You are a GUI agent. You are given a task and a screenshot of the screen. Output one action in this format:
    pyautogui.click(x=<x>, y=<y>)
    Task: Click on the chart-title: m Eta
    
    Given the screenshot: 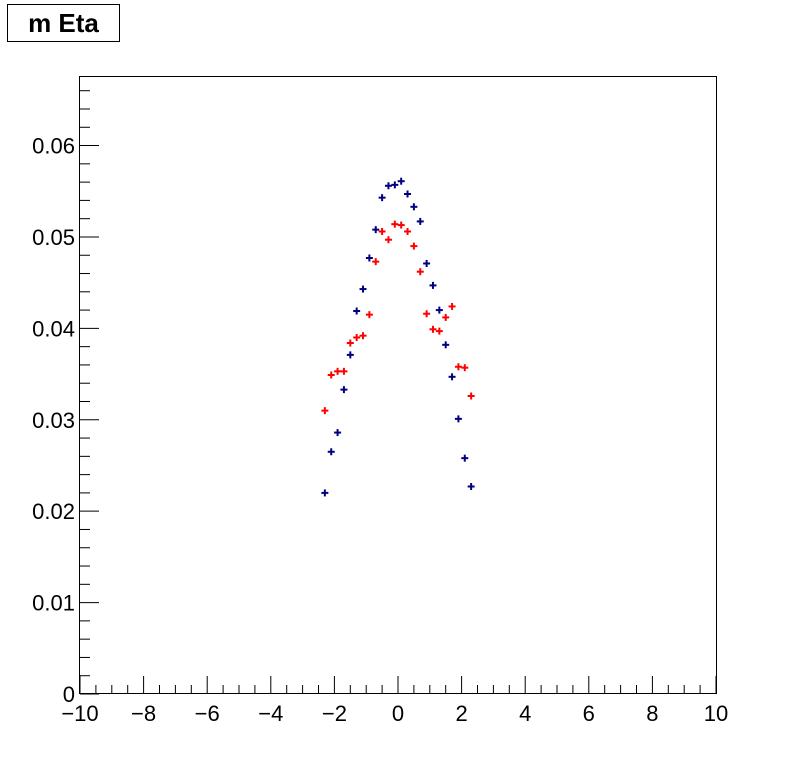 What is the action you would take?
    pyautogui.click(x=63, y=23)
    